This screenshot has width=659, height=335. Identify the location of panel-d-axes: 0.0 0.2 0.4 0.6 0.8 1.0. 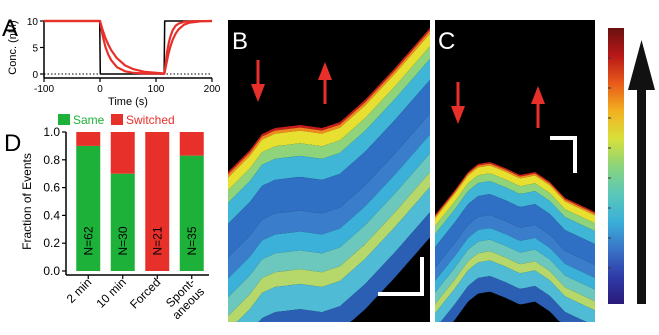
(126, 202).